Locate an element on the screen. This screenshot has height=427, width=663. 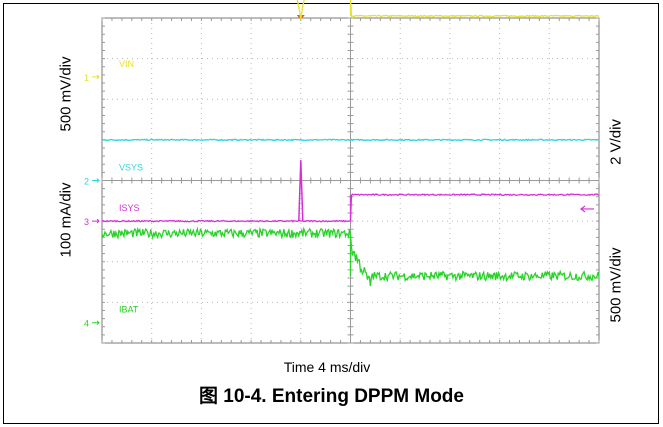
channel-marker-vin: 1 is located at coordinates (86, 78).